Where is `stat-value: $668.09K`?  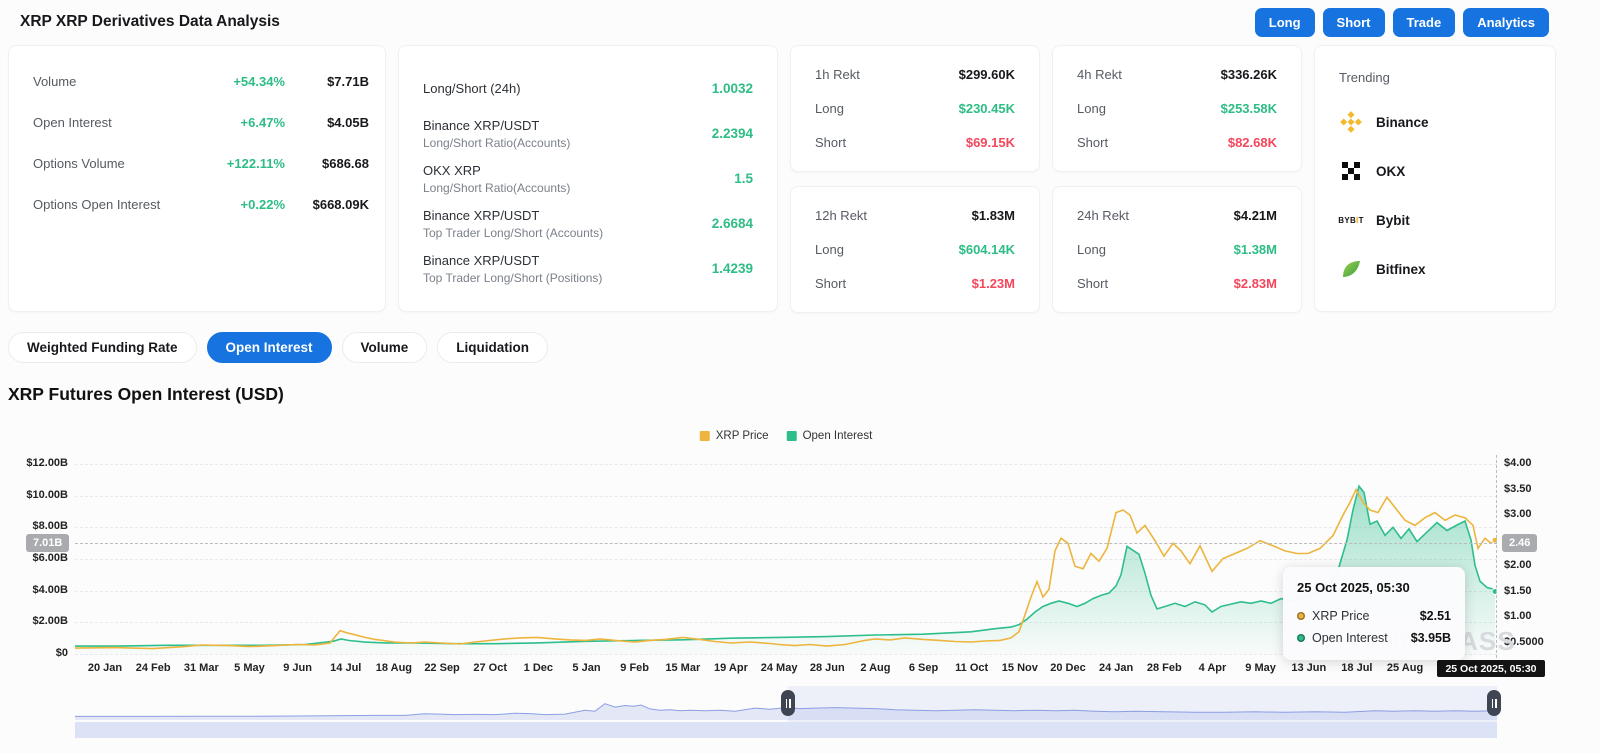 stat-value: $668.09K is located at coordinates (340, 204).